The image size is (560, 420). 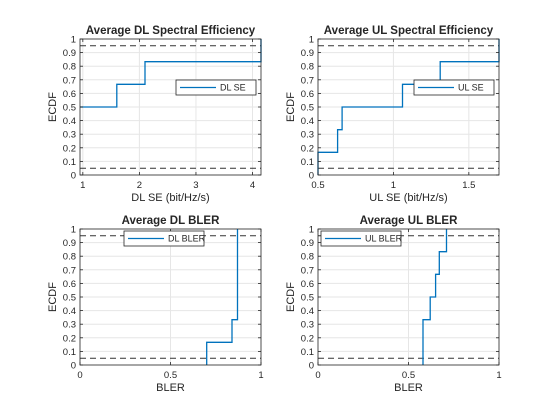 What do you see at coordinates (361, 238) in the screenshot?
I see `legend: UL BLER` at bounding box center [361, 238].